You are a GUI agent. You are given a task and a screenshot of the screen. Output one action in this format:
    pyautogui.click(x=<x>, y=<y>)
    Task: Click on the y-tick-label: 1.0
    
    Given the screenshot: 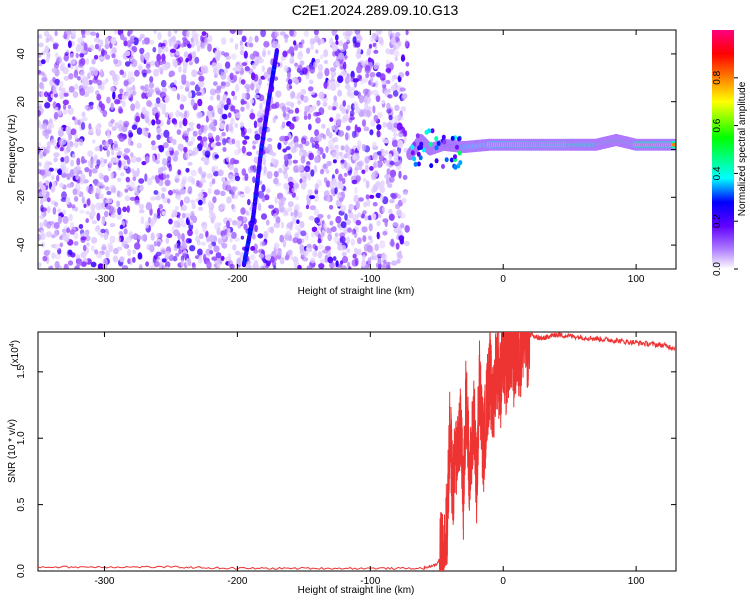 What is the action you would take?
    pyautogui.click(x=21, y=438)
    